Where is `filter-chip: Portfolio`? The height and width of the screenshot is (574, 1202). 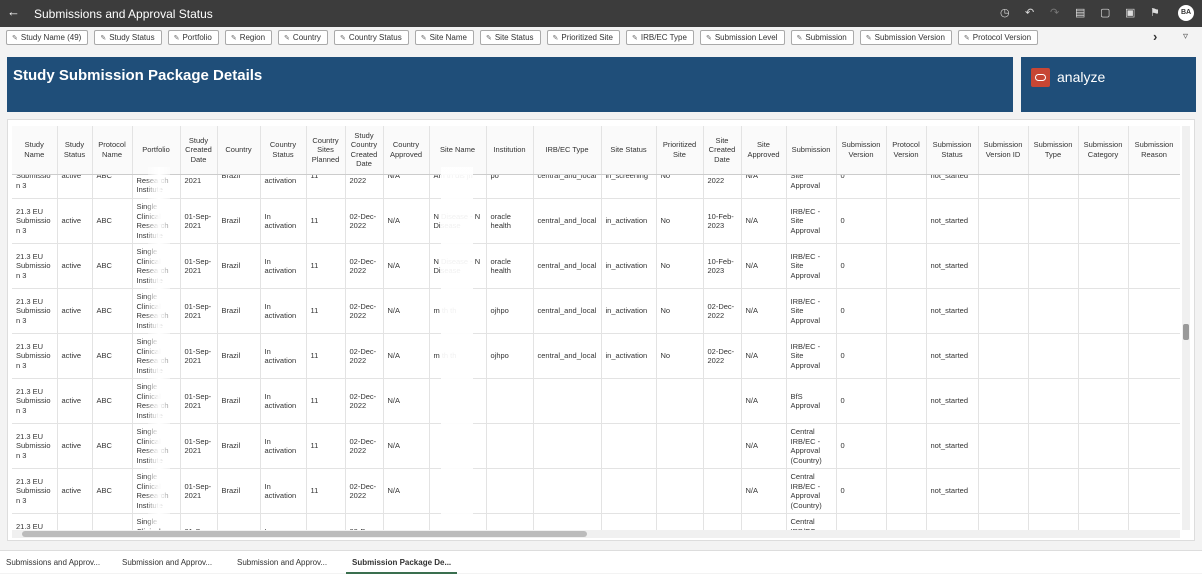 filter-chip: Portfolio is located at coordinates (193, 37).